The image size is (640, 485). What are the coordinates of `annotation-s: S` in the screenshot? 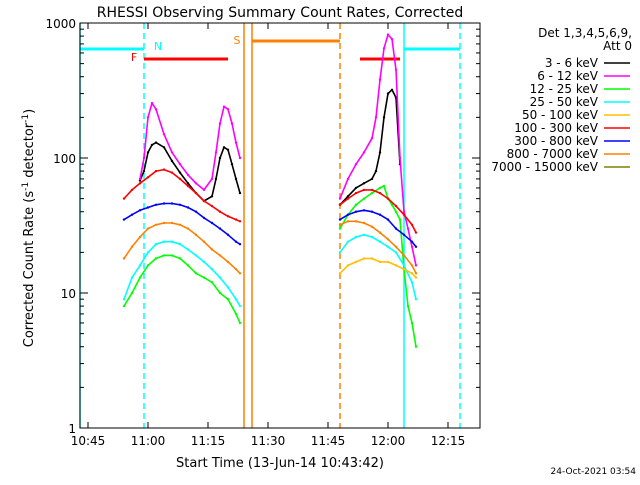 It's located at (237, 40).